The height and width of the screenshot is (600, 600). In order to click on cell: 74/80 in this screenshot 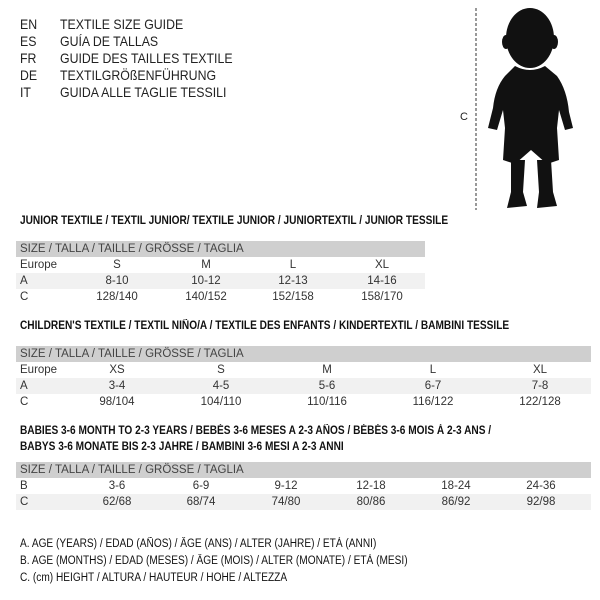, I will do `click(286, 502)`.